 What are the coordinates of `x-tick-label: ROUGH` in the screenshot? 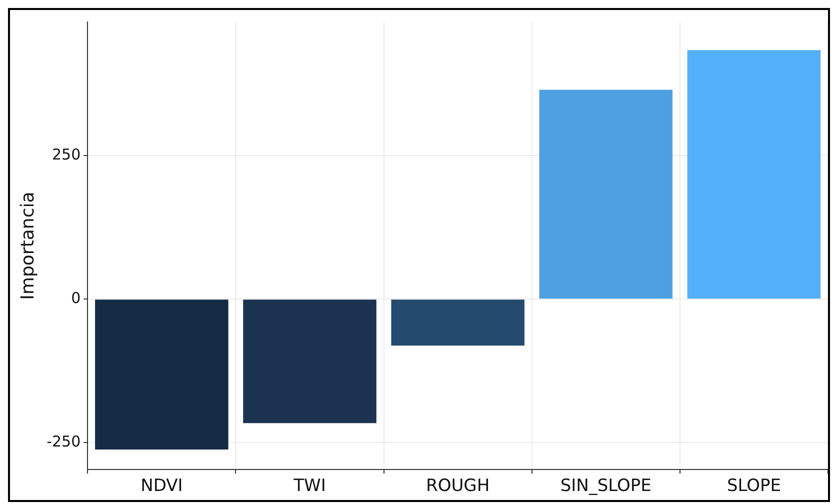 It's located at (458, 486).